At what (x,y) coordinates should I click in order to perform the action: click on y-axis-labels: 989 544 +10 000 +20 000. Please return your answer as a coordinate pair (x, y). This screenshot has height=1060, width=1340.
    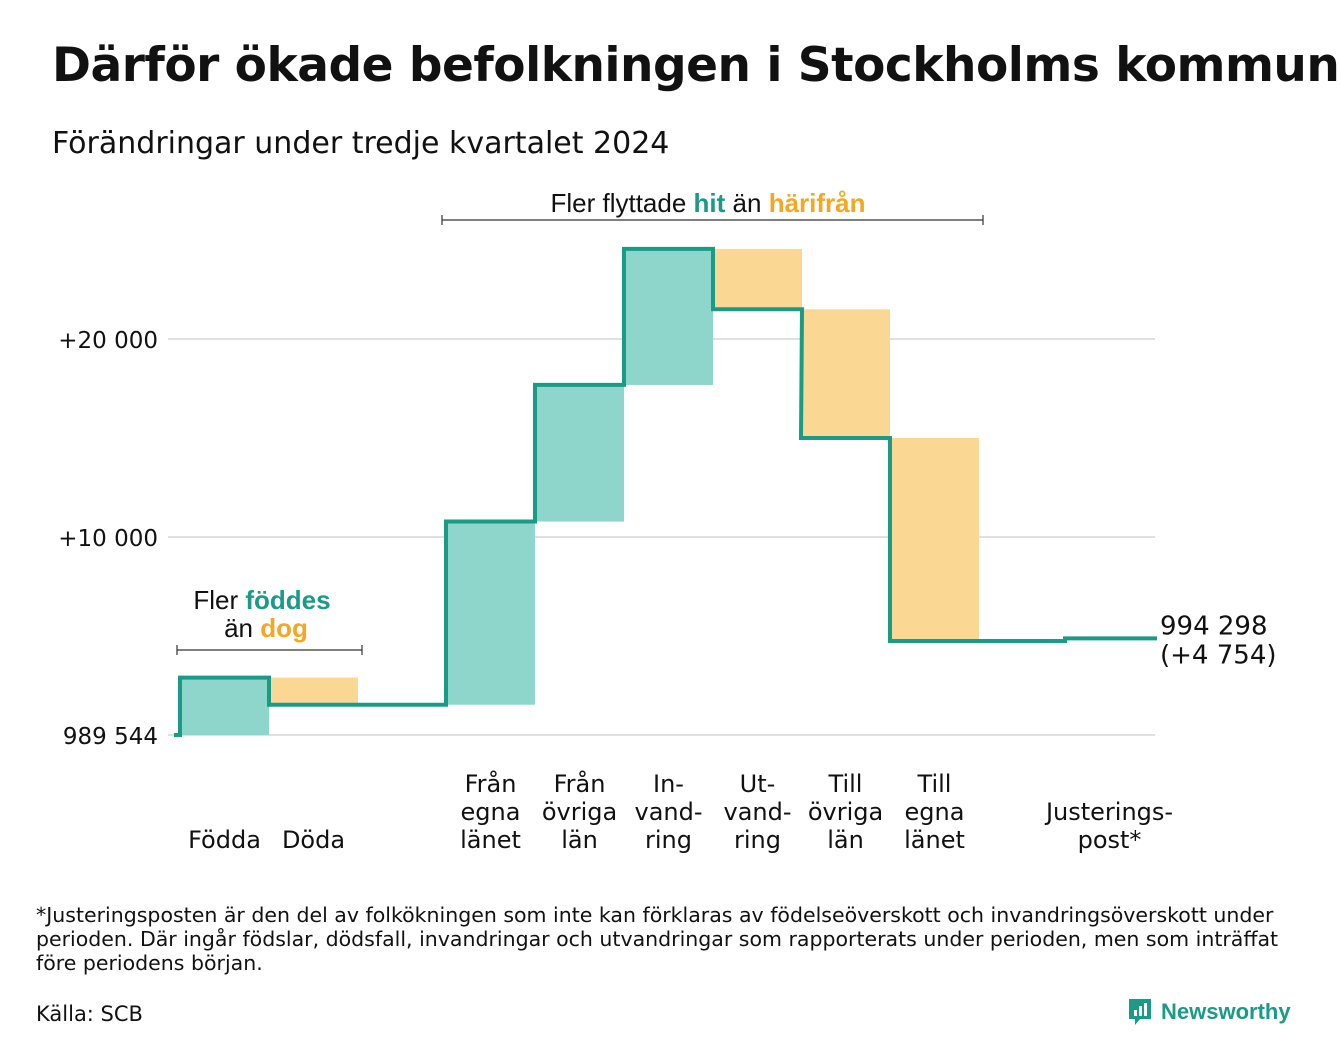
    Looking at the image, I should click on (108, 539).